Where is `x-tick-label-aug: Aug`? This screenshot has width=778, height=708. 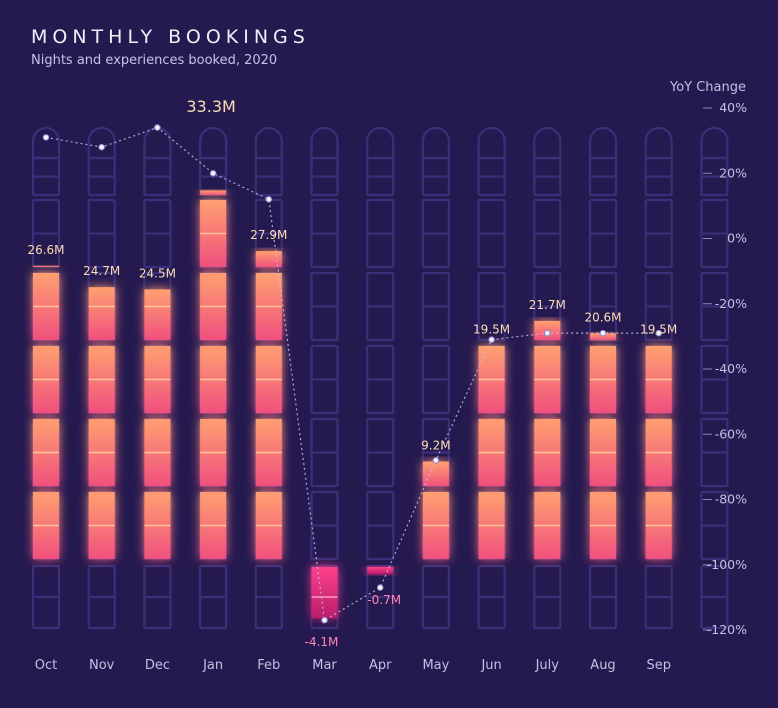 x-tick-label-aug: Aug is located at coordinates (602, 665).